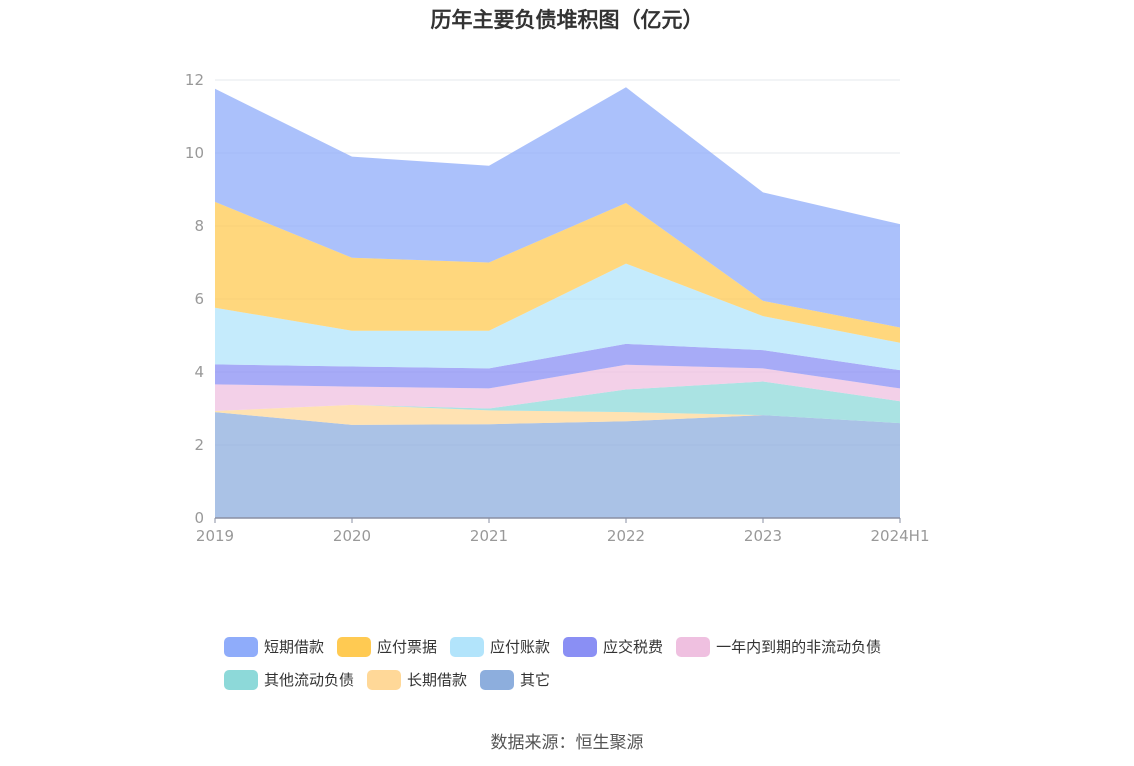  What do you see at coordinates (215, 536) in the screenshot?
I see `x-tick-label: 2019` at bounding box center [215, 536].